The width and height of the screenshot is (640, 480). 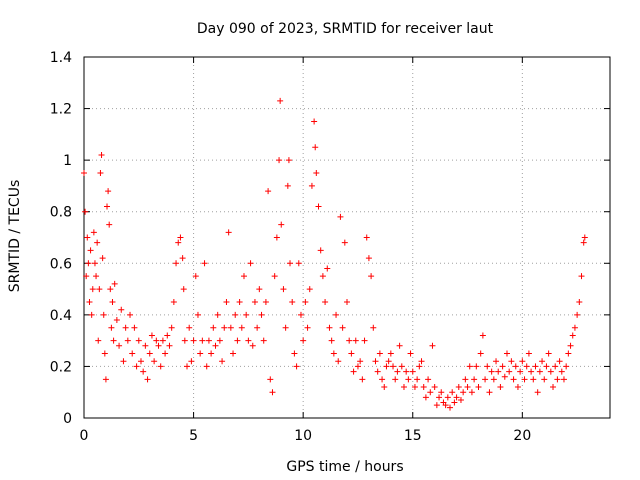 I want to click on y-tick-label: 1.4, so click(x=61, y=58).